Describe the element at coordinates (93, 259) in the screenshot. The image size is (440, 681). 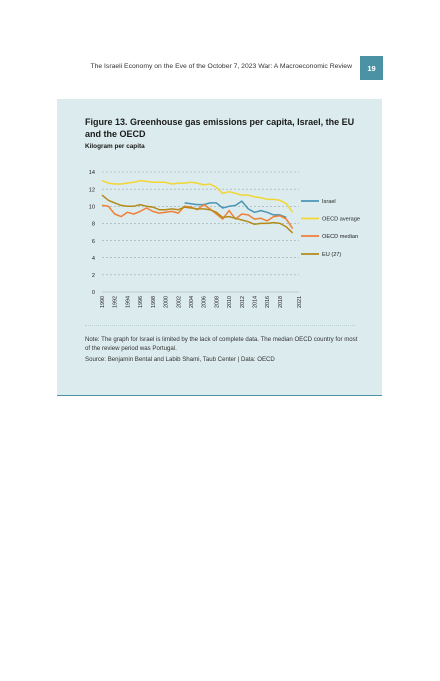
I see `y-tick-label: 4` at that location.